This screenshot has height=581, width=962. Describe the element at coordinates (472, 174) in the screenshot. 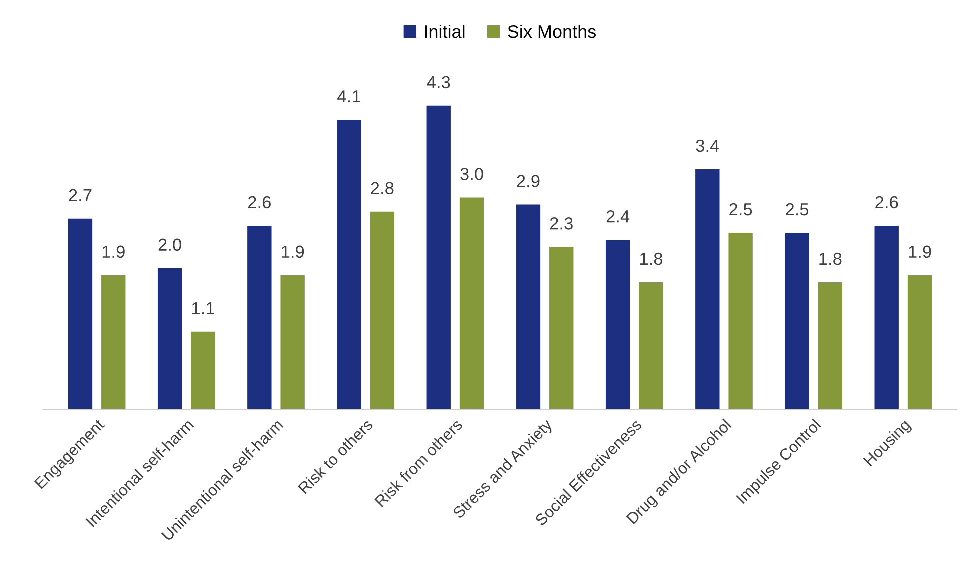

I see `data-label: 3.0` at that location.